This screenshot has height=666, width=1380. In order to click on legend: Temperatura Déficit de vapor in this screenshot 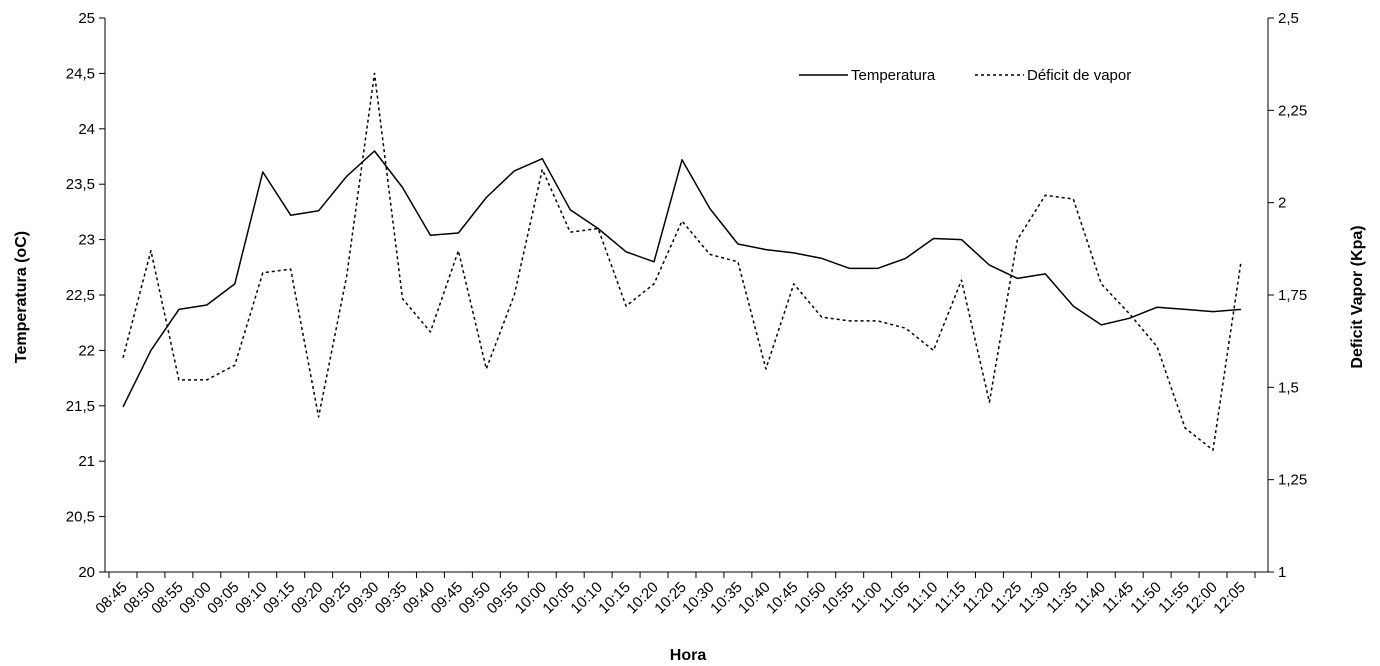, I will do `click(965, 75)`.